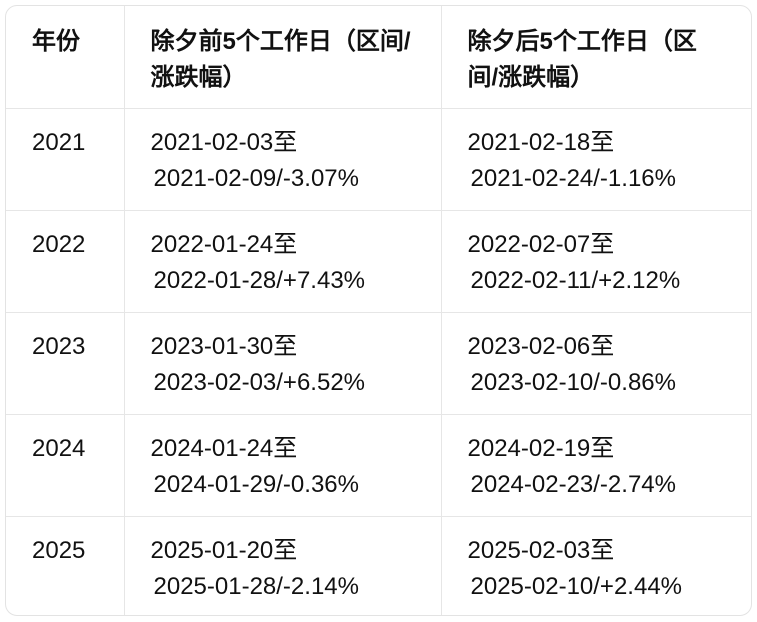 The width and height of the screenshot is (757, 622). I want to click on cell-line l1: 2024-01-24至, so click(224, 448).